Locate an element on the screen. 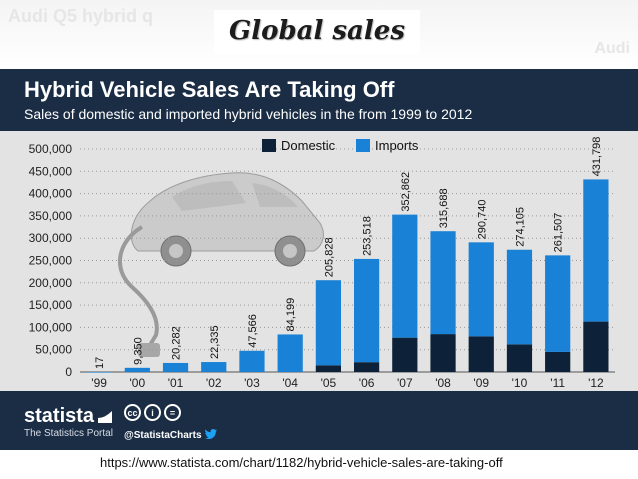 The width and height of the screenshot is (638, 479). y-tick-label: 350,000 is located at coordinates (51, 216).